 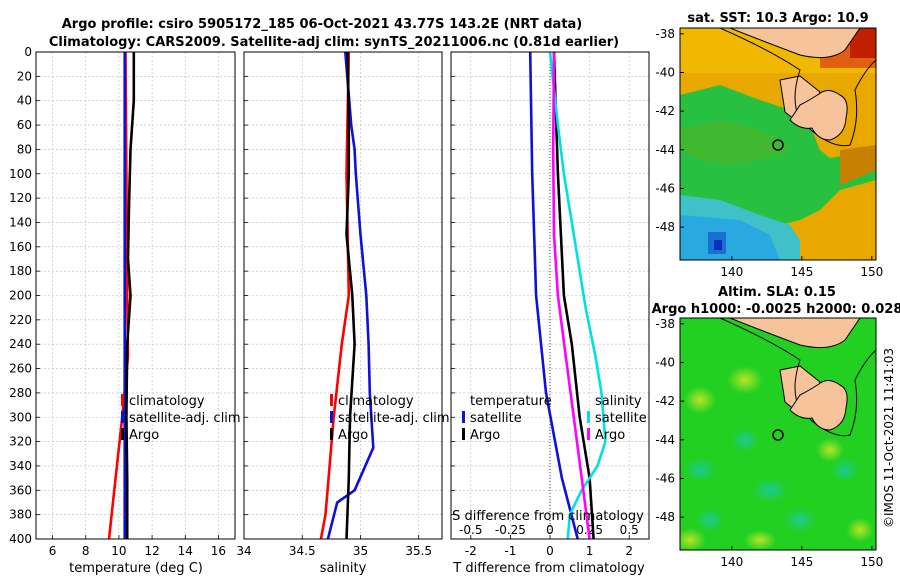 I want to click on legend-swatch-t-argo, so click(x=463, y=434).